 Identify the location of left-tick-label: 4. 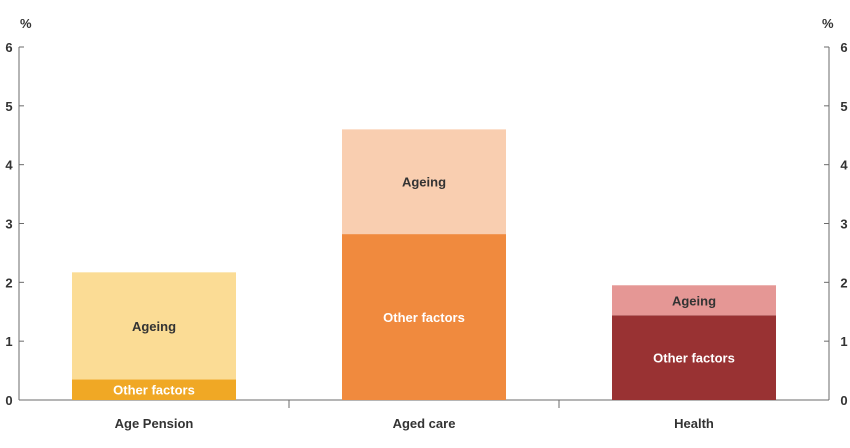
(9, 165).